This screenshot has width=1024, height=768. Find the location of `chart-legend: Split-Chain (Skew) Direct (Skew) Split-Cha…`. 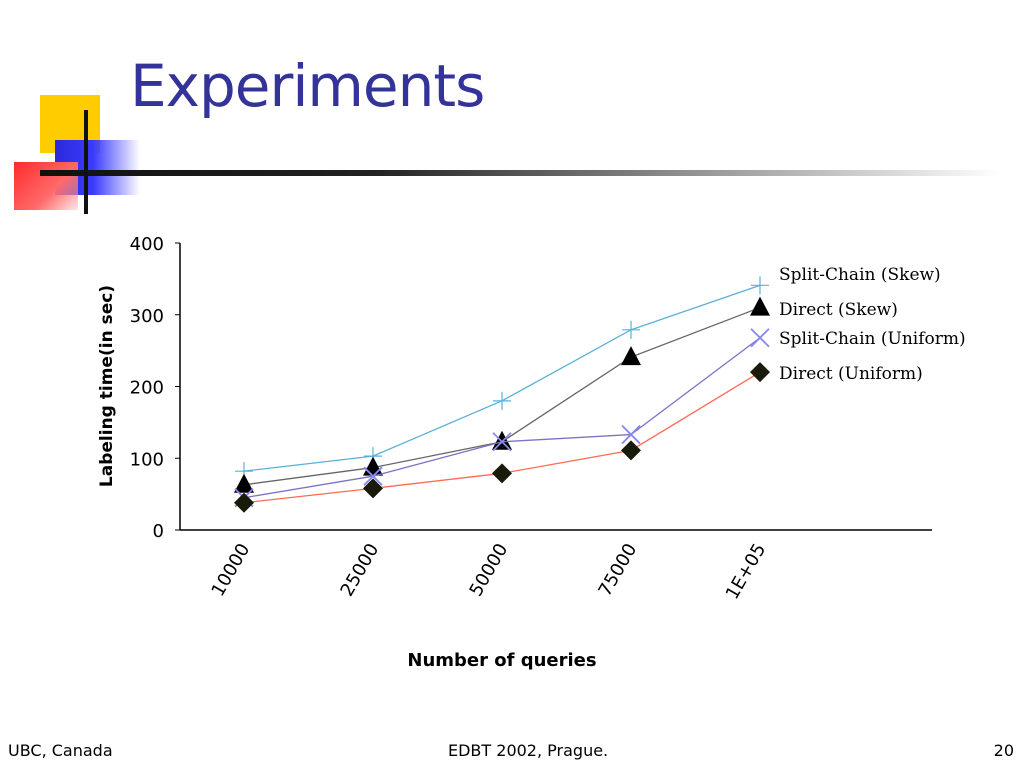

chart-legend: Split-Chain (Skew) Direct (Skew) Split-Cha… is located at coordinates (872, 324).